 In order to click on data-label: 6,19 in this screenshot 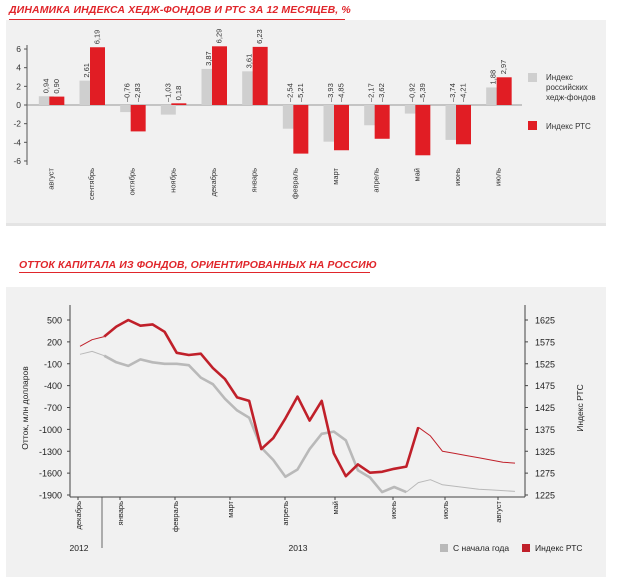, I will do `click(97, 37)`.